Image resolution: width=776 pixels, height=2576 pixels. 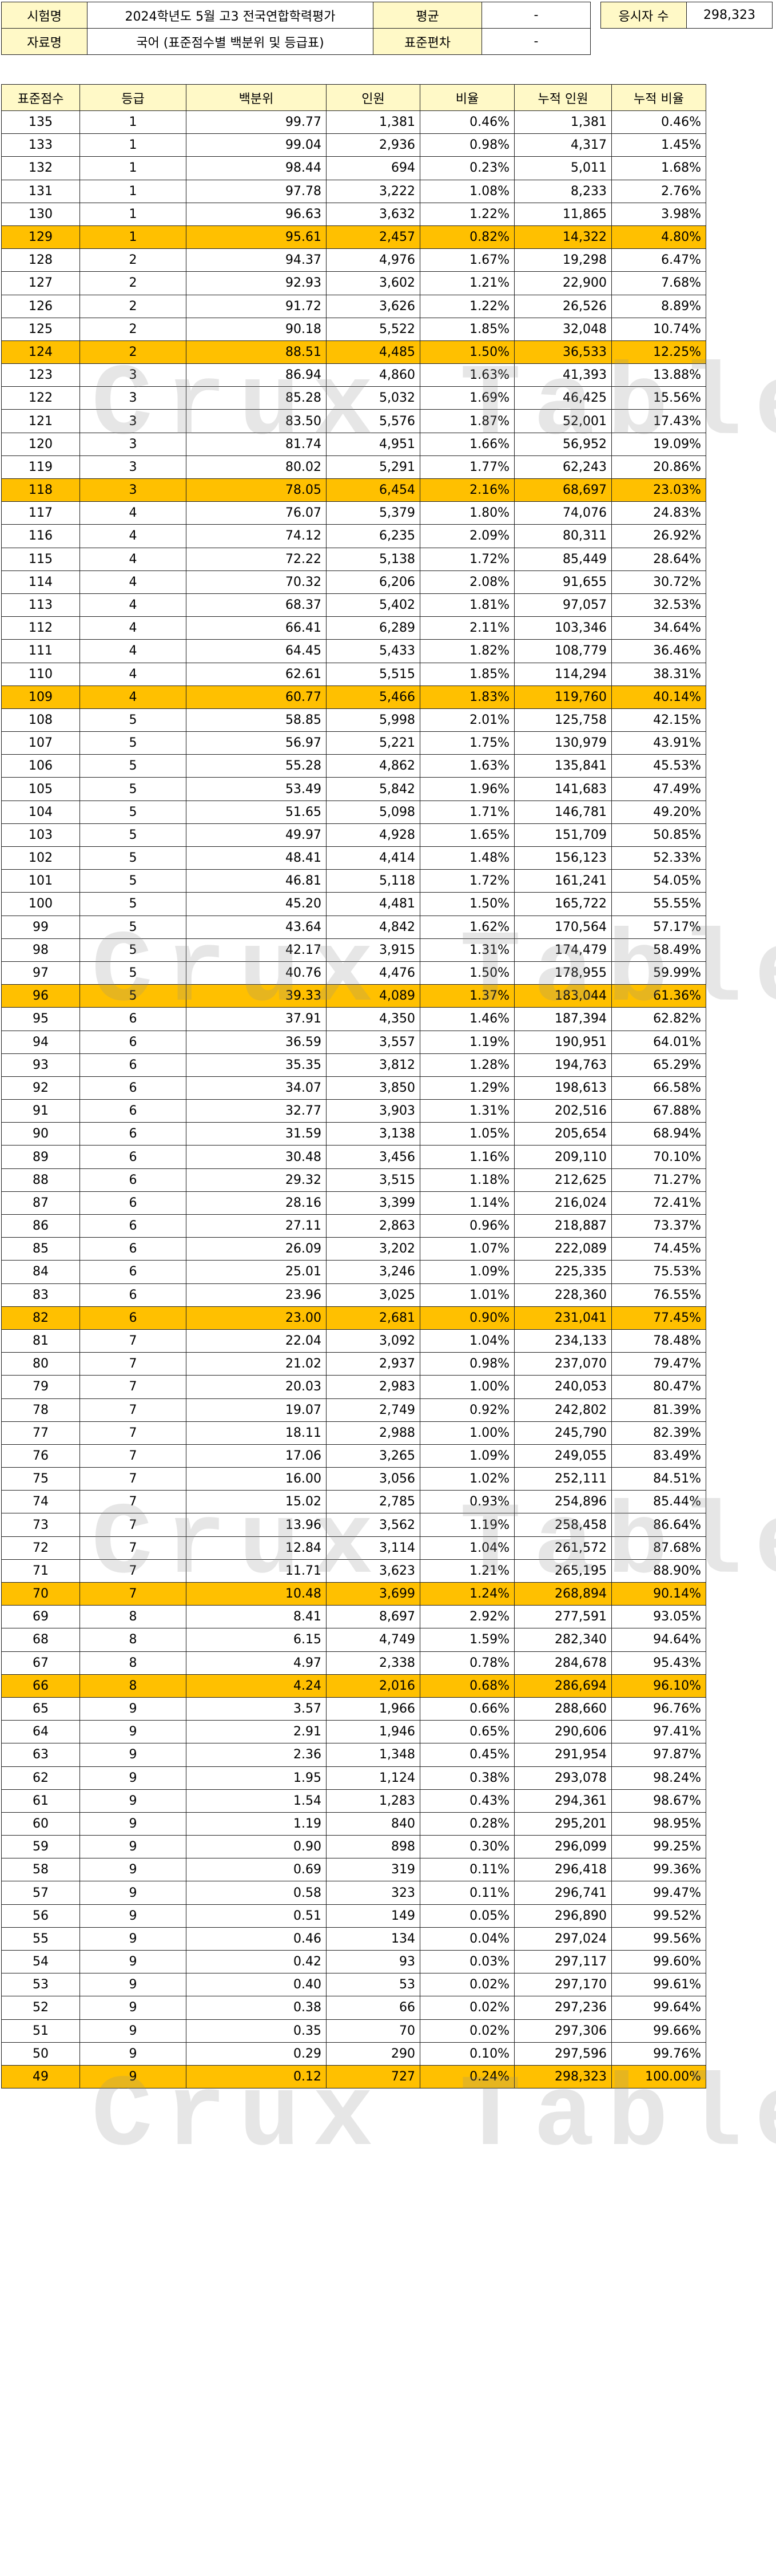 I want to click on col-header-ratio: 비율, so click(x=468, y=98).